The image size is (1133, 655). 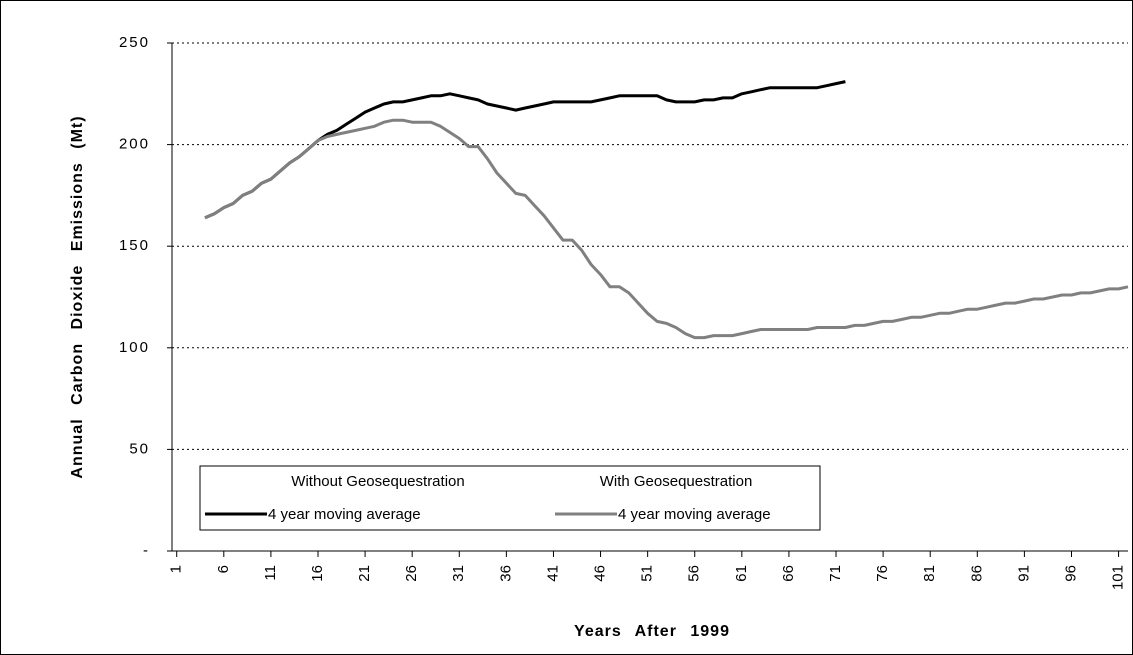 What do you see at coordinates (134, 245) in the screenshot?
I see `y-tick-label: 150` at bounding box center [134, 245].